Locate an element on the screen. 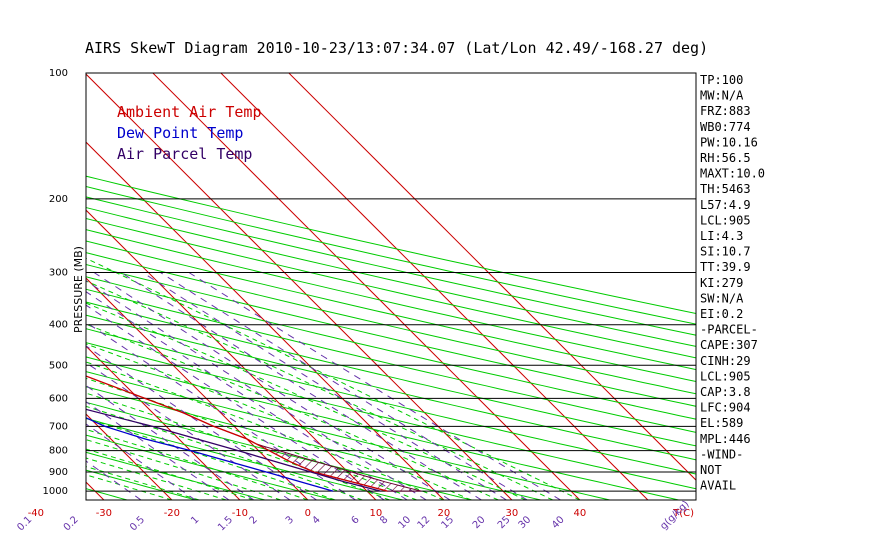 This screenshot has width=870, height=560. stability-index-item: MW:N/A is located at coordinates (722, 96).